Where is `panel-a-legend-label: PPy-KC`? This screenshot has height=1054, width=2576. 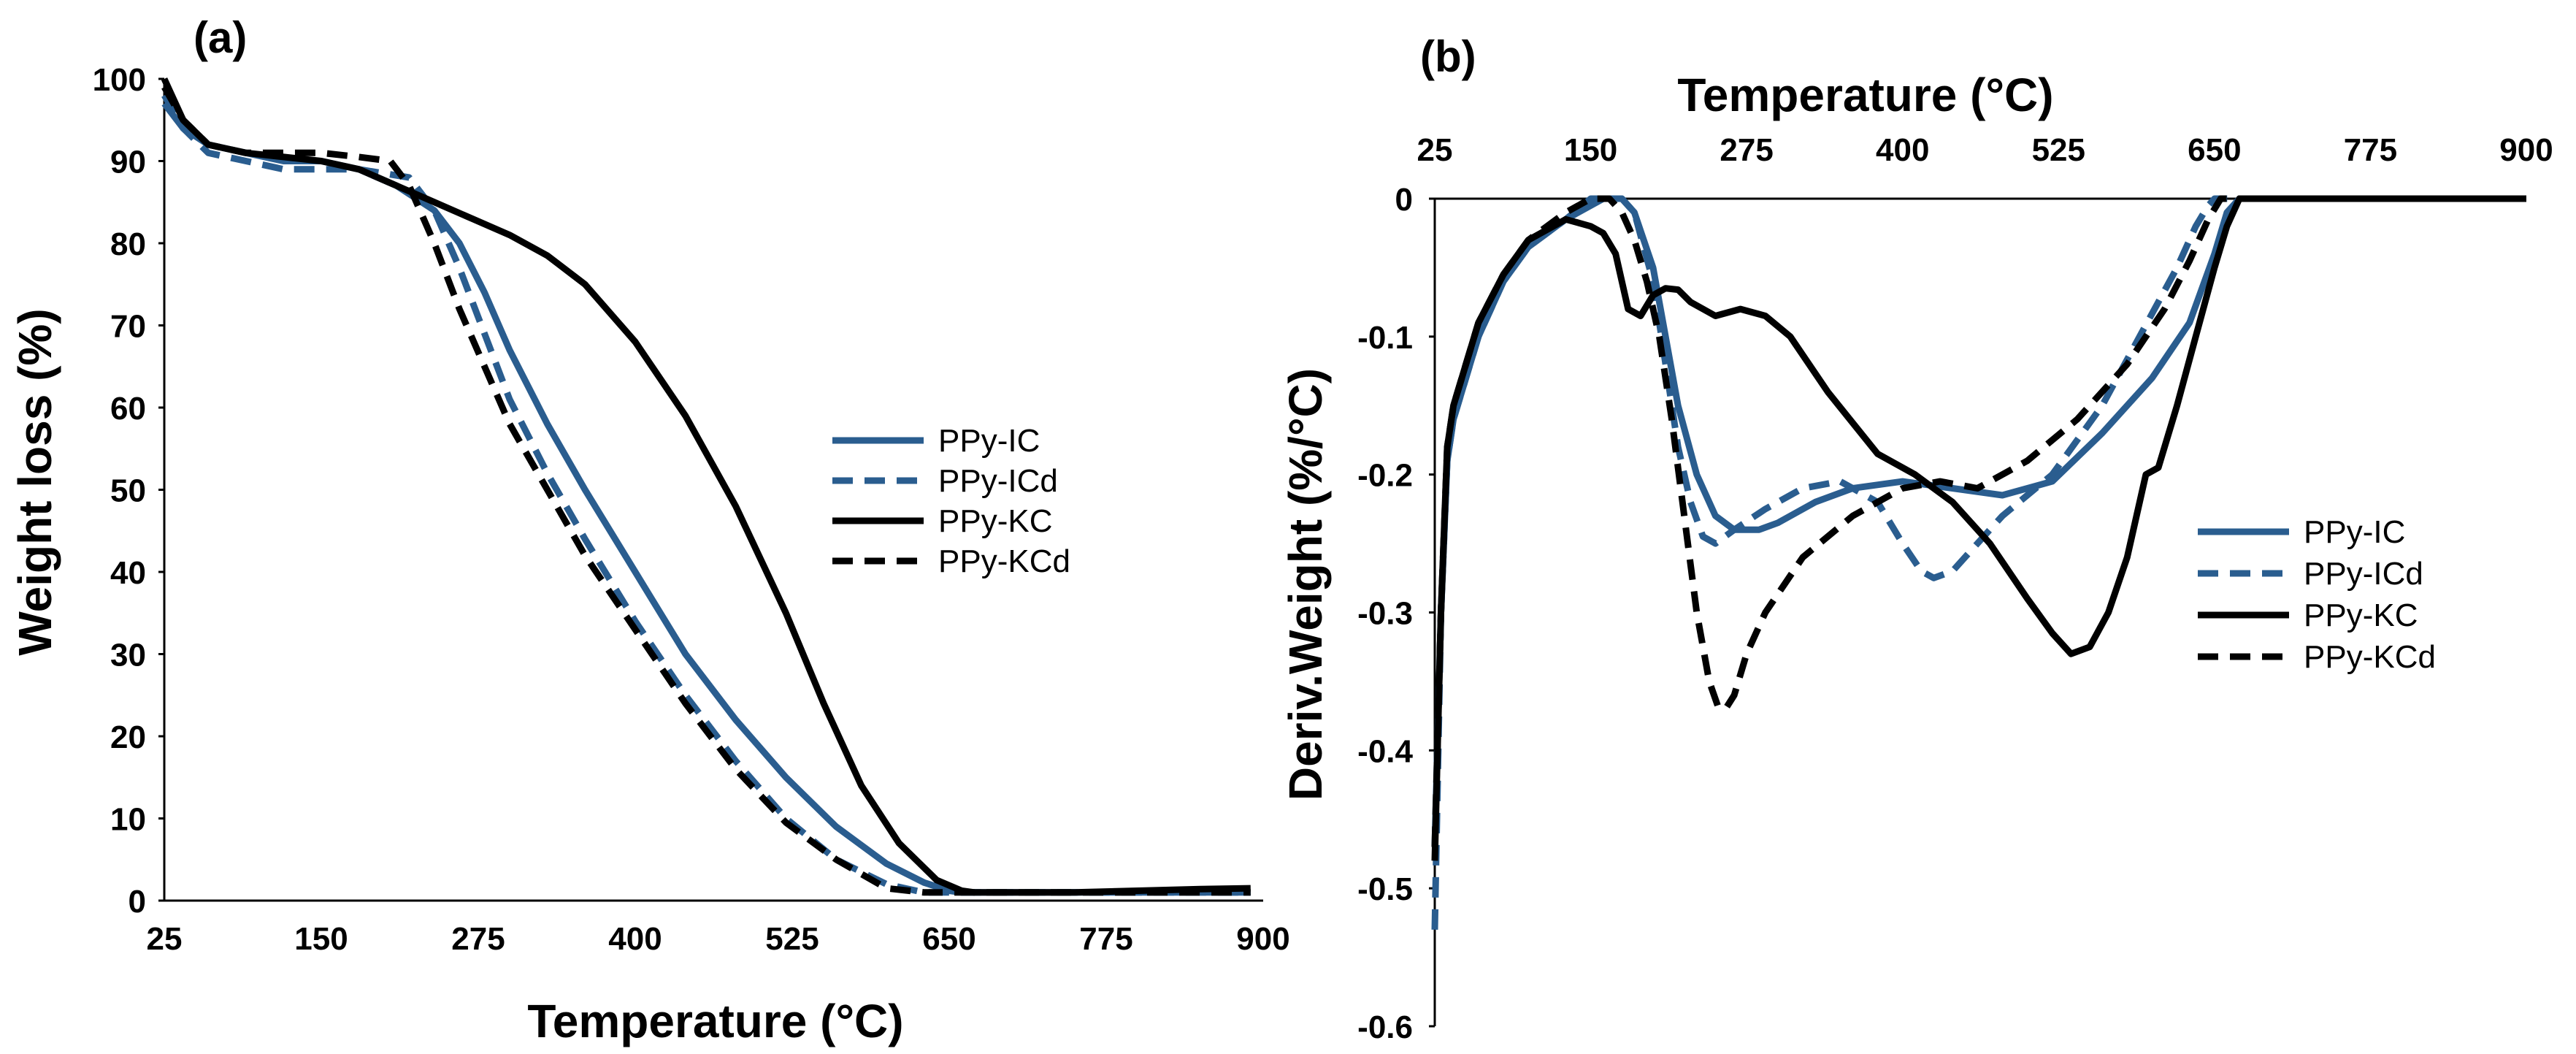
panel-a-legend-label: PPy-KC is located at coordinates (995, 521).